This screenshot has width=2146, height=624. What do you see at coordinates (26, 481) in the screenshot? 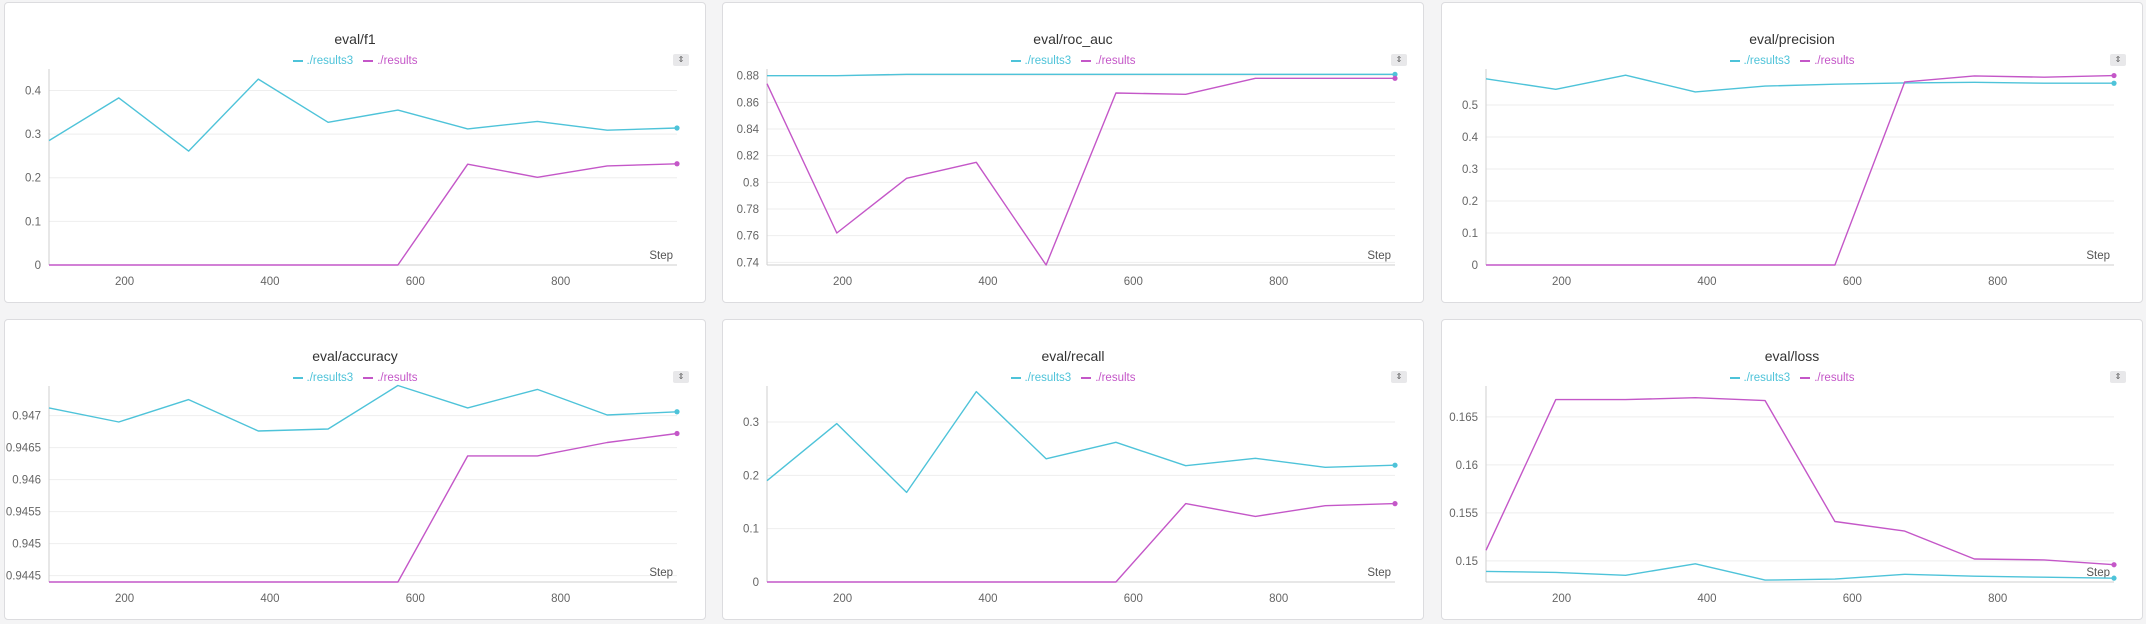
I see `y-tick-label: 0.946` at bounding box center [26, 481].